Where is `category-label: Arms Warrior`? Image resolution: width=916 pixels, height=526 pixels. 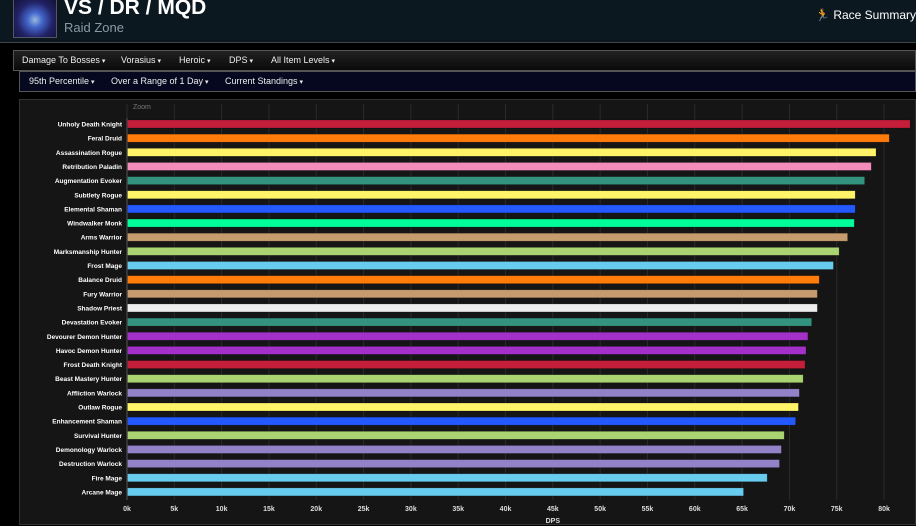
category-label: Arms Warrior is located at coordinates (102, 238).